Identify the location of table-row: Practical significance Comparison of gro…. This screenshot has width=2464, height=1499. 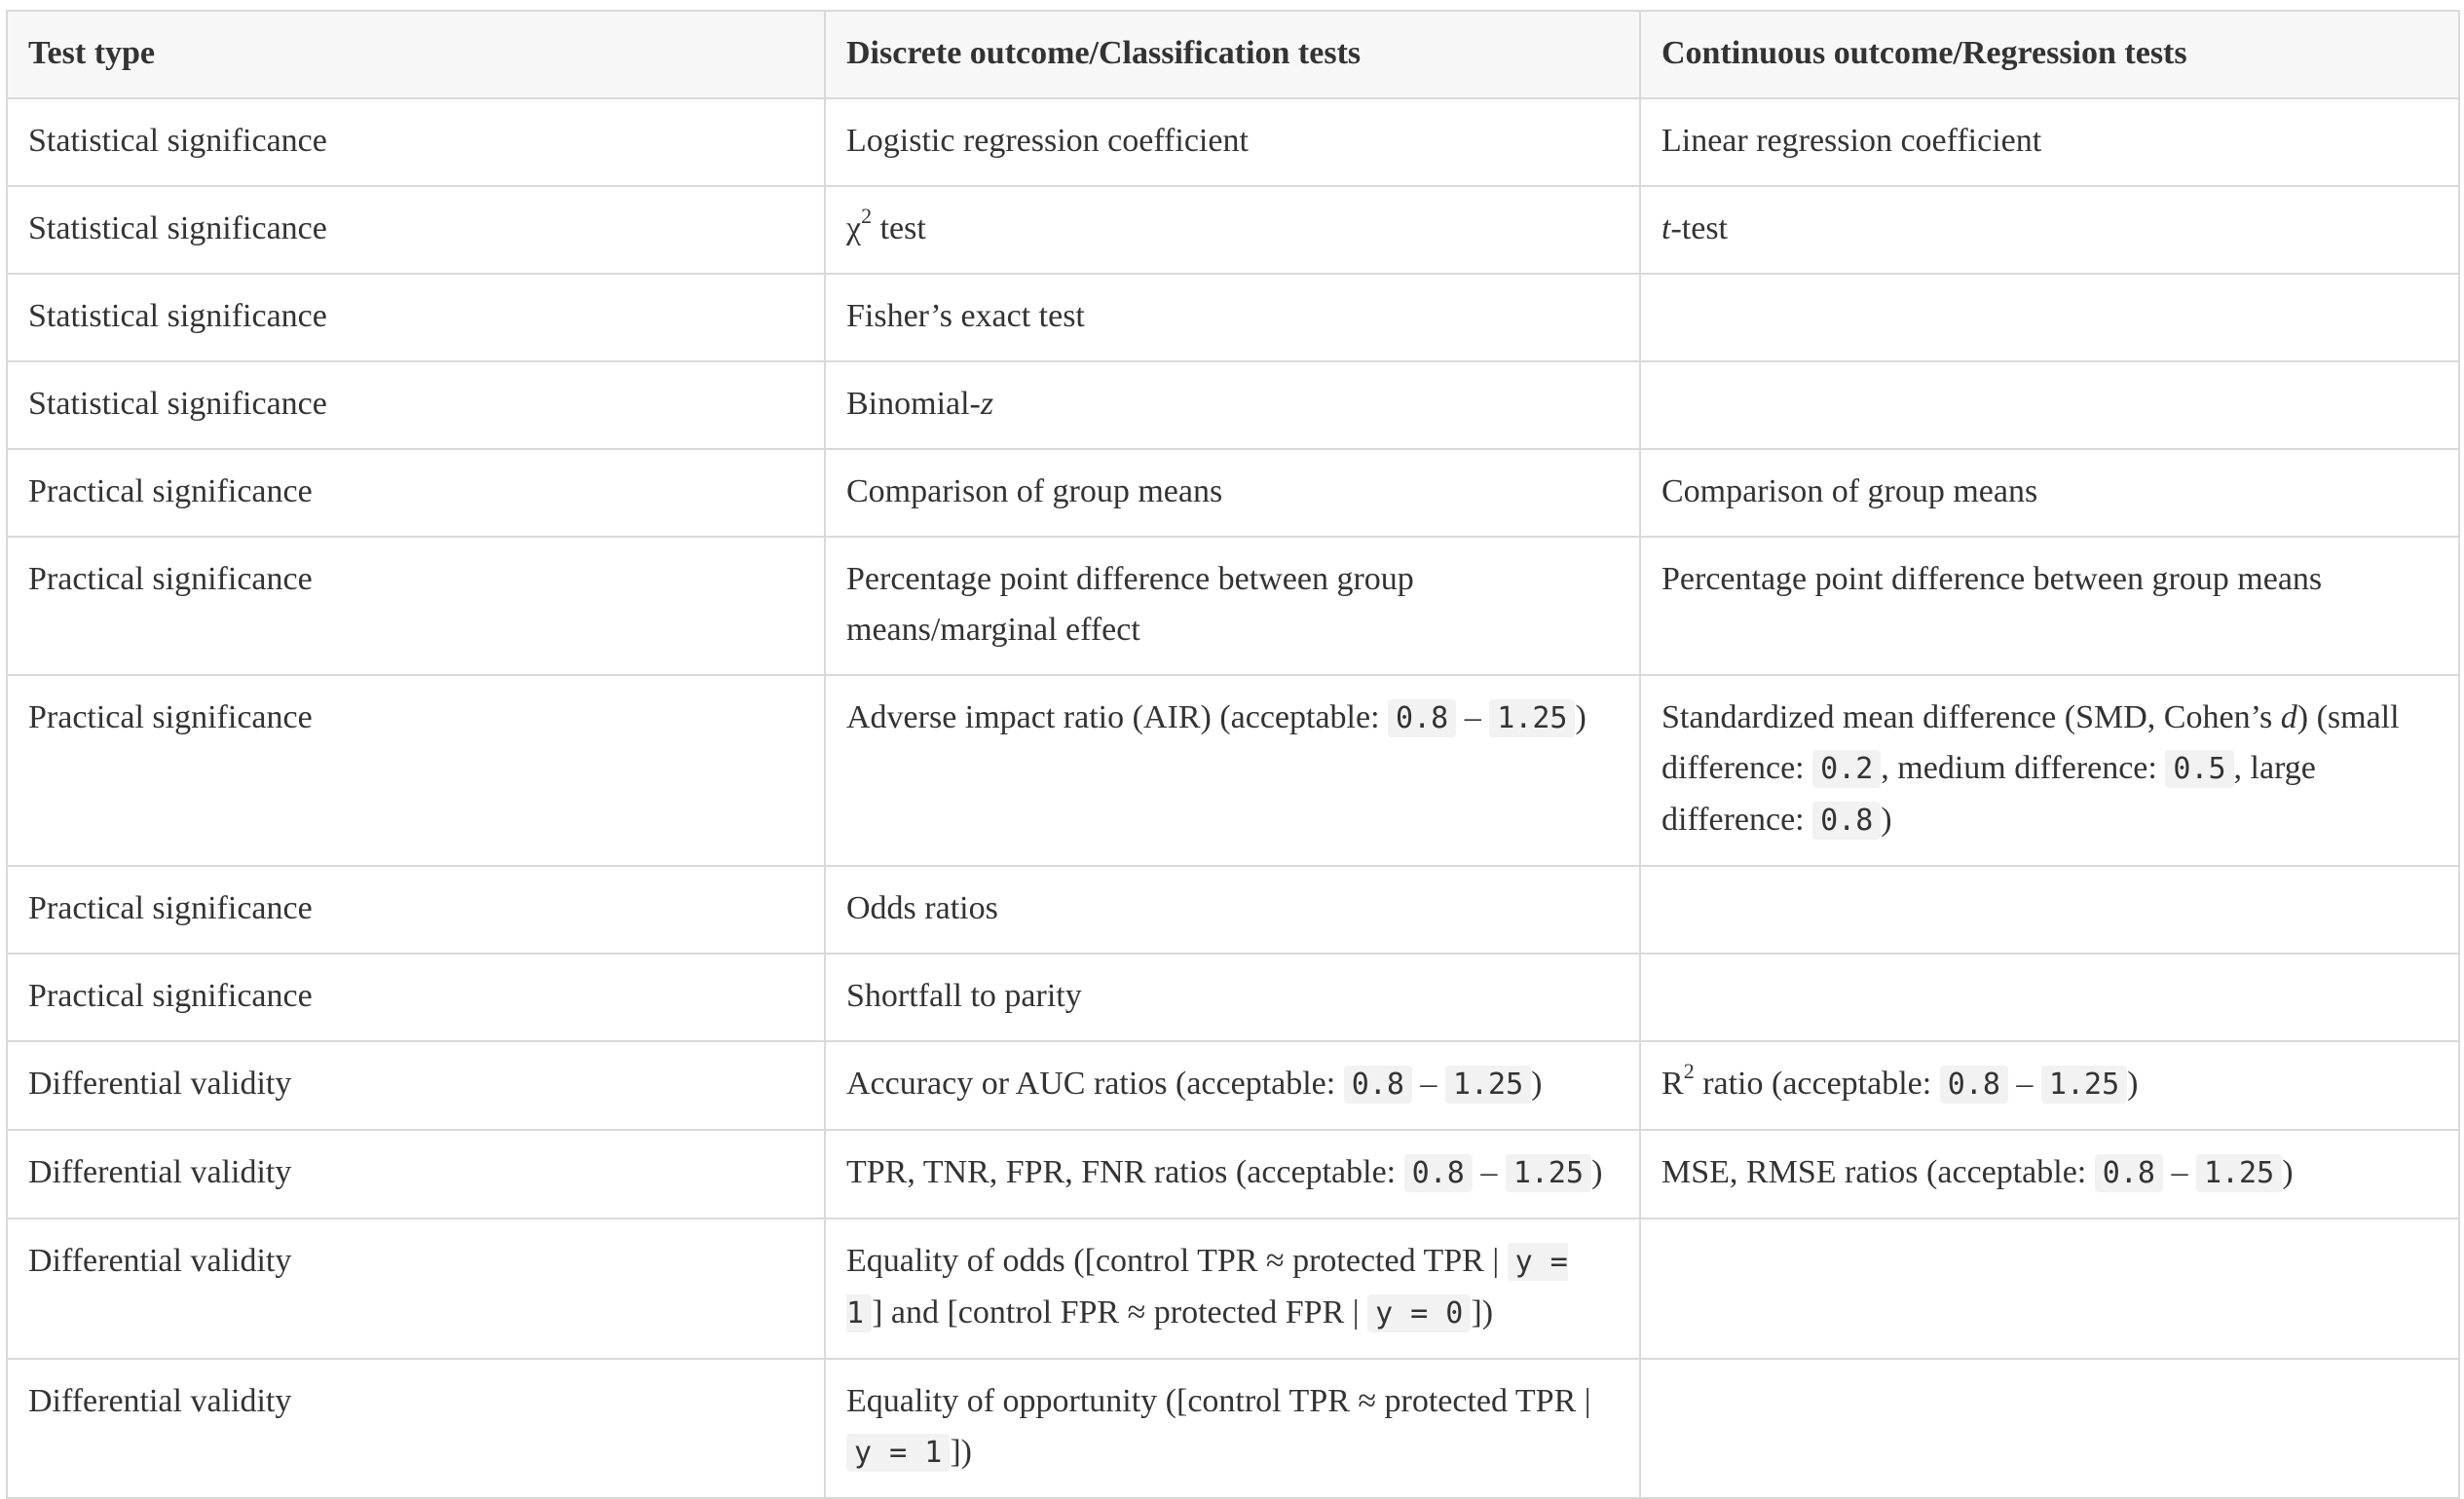
(1233, 493).